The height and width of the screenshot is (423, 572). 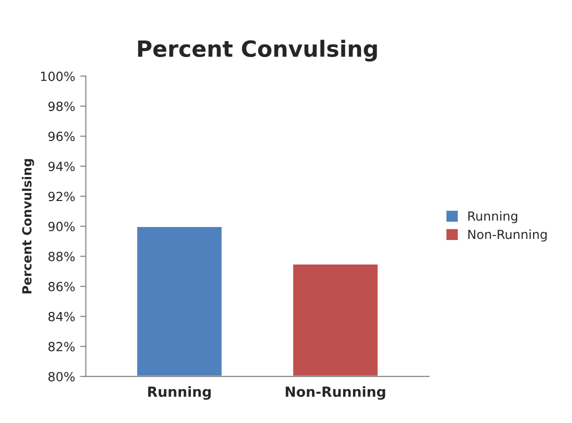 What do you see at coordinates (61, 167) in the screenshot?
I see `y-tick-label: 94%` at bounding box center [61, 167].